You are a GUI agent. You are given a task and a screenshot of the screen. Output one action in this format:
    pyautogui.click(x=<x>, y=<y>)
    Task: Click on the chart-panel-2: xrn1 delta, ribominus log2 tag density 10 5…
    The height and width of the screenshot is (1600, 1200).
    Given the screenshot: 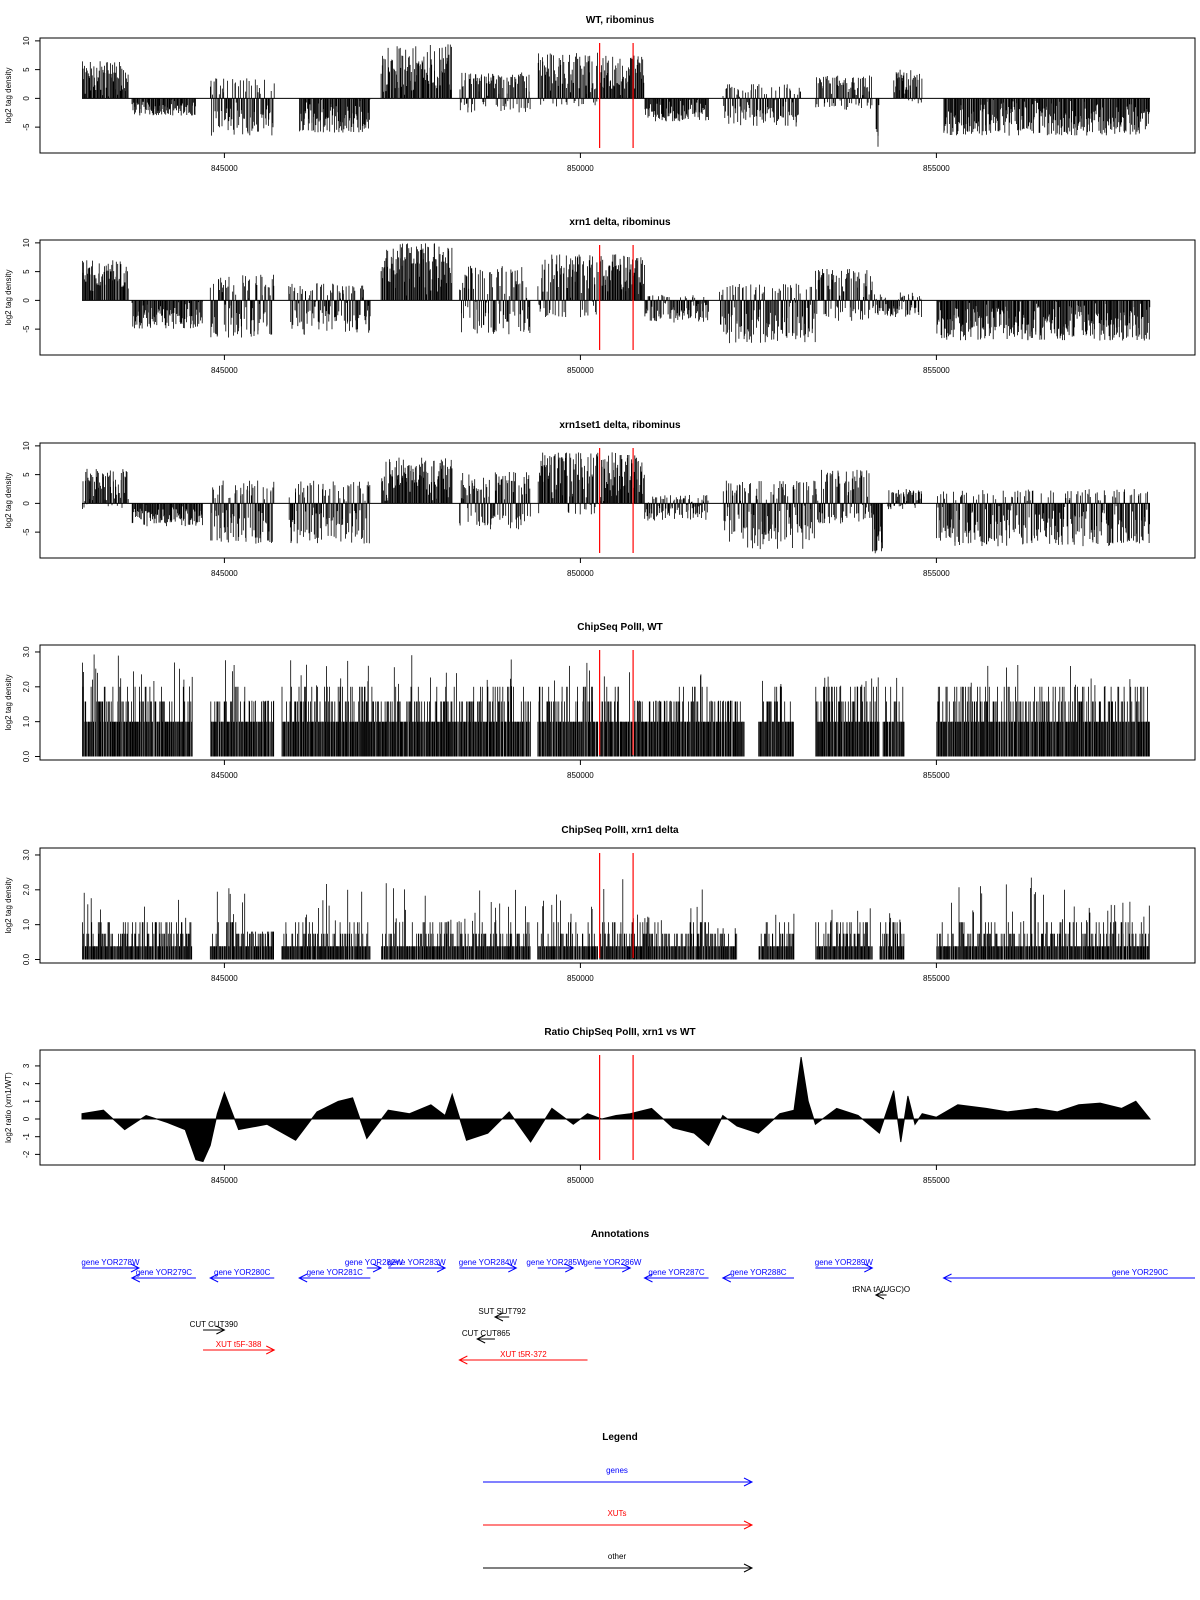 What is the action you would take?
    pyautogui.click(x=600, y=296)
    